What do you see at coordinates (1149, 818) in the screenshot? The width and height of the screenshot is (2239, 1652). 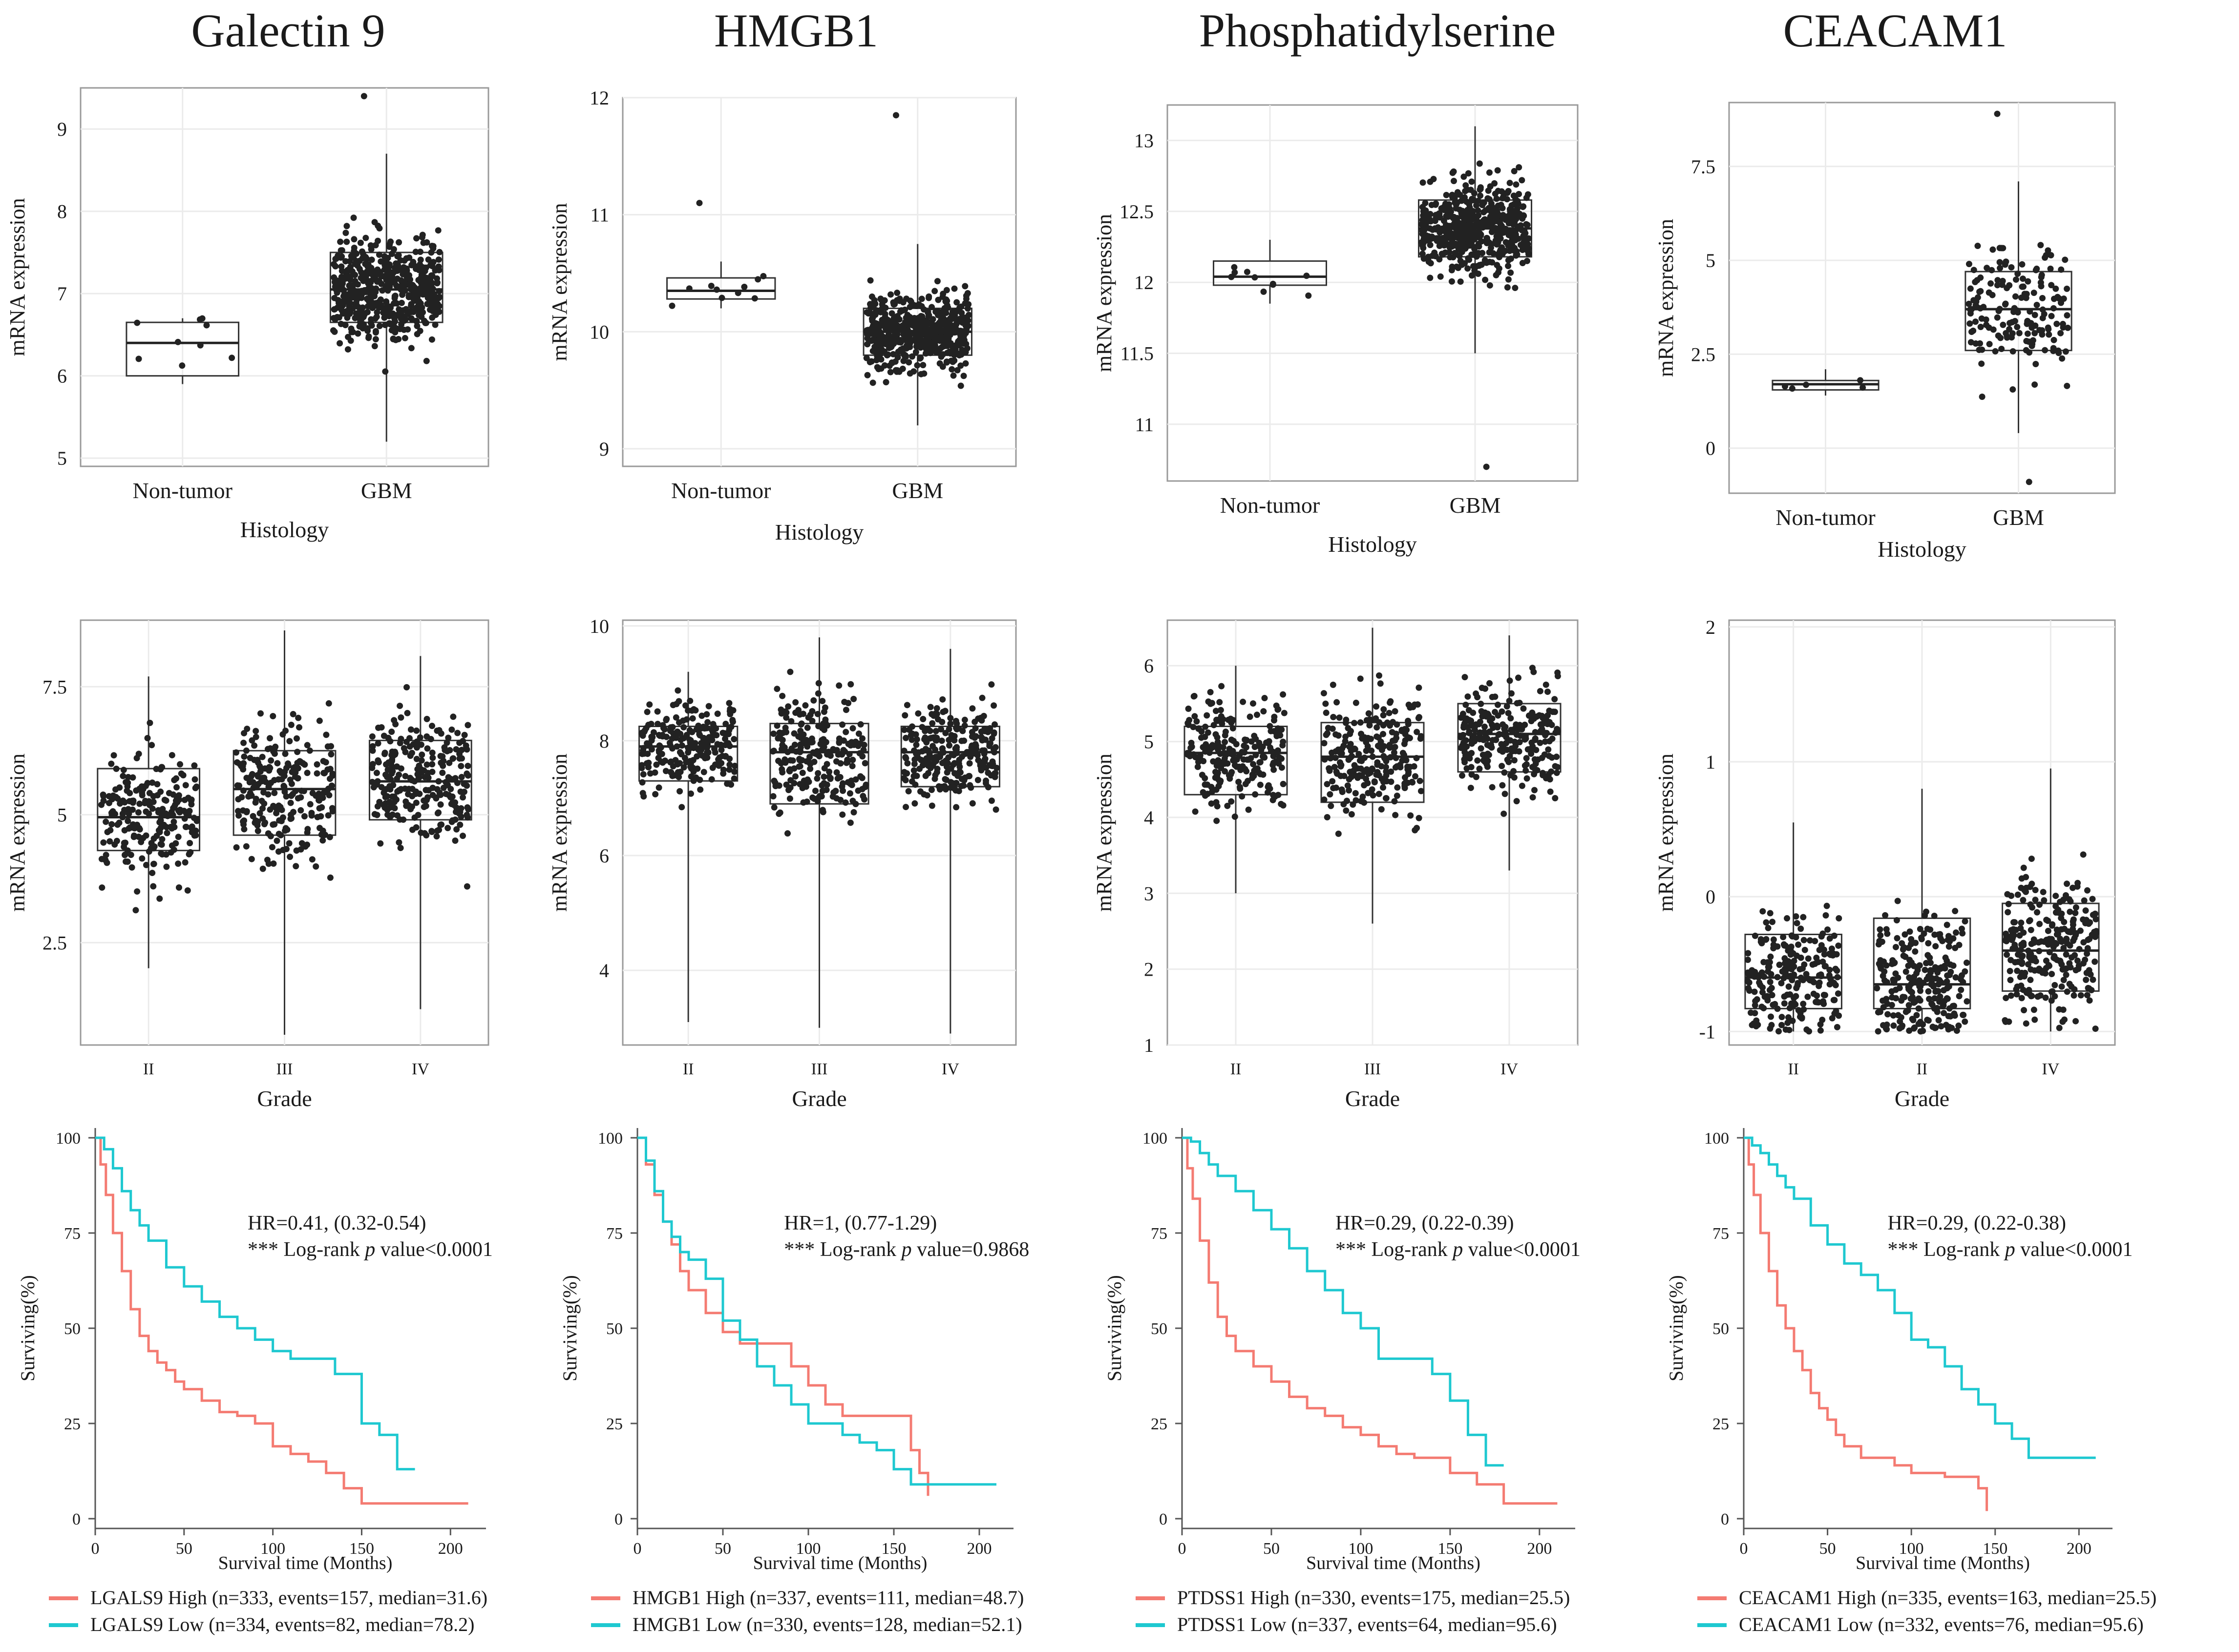 I see `y-tick-label: 4` at bounding box center [1149, 818].